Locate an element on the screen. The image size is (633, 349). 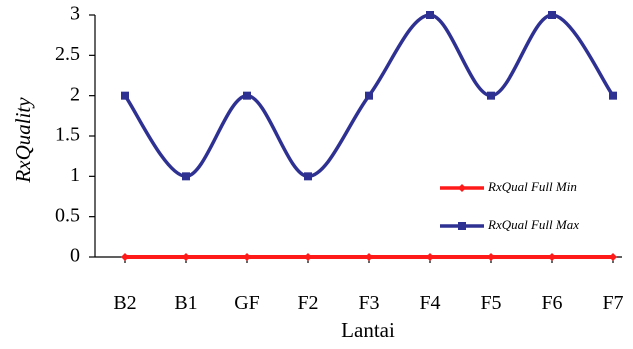
x-tick-label: F5 is located at coordinates (490, 303).